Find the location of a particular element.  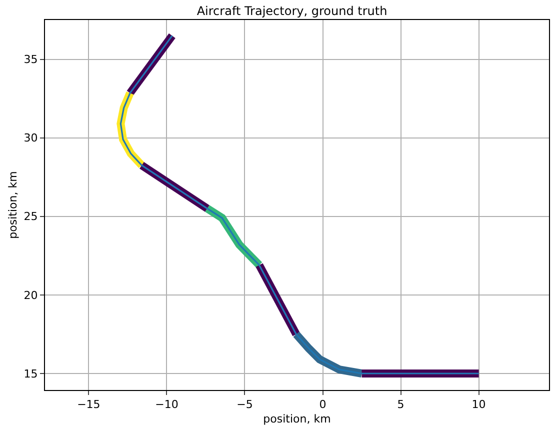

y-tick-label: 25 is located at coordinates (31, 217).